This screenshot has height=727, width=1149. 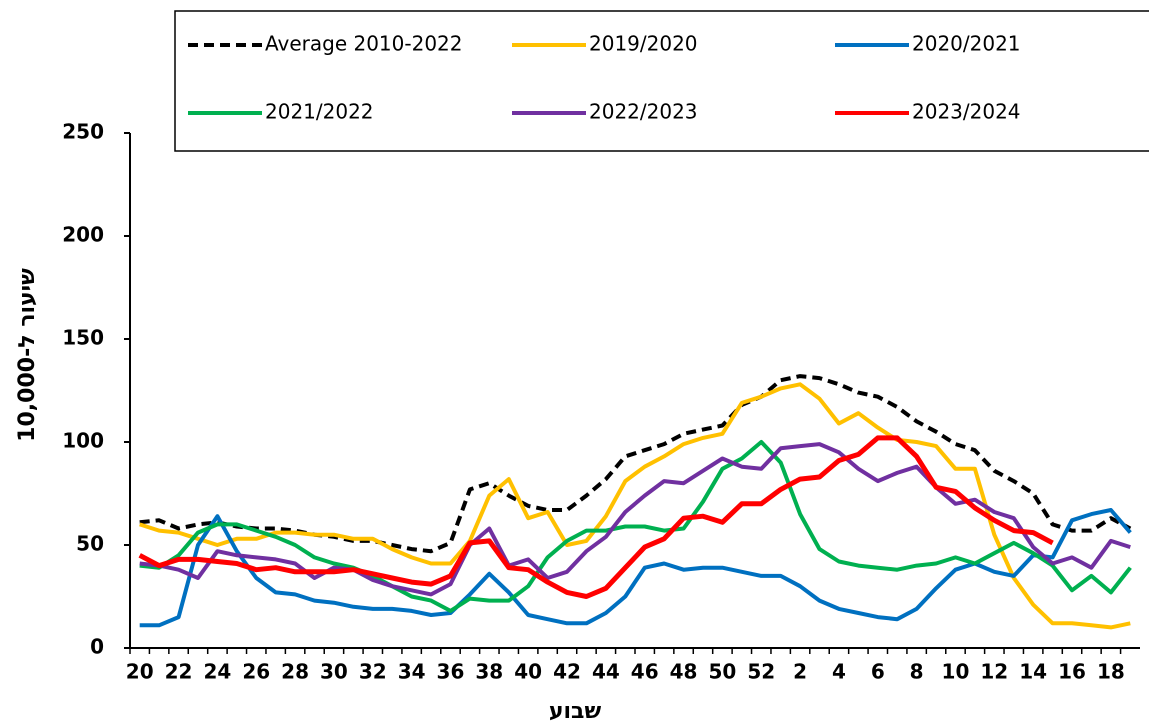 What do you see at coordinates (606, 672) in the screenshot?
I see `x-tick-label: 44` at bounding box center [606, 672].